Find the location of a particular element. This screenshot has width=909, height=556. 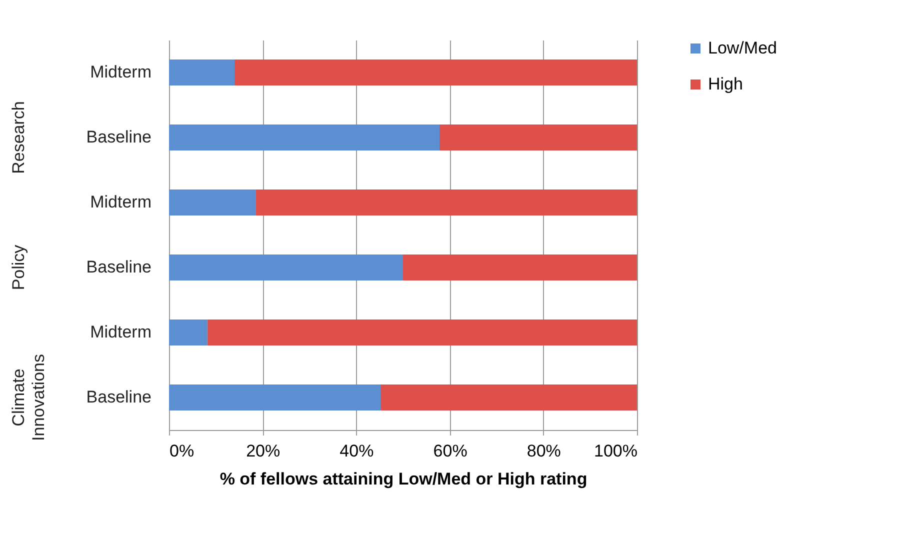

text: Climate Innovations is located at coordinates (28, 397).